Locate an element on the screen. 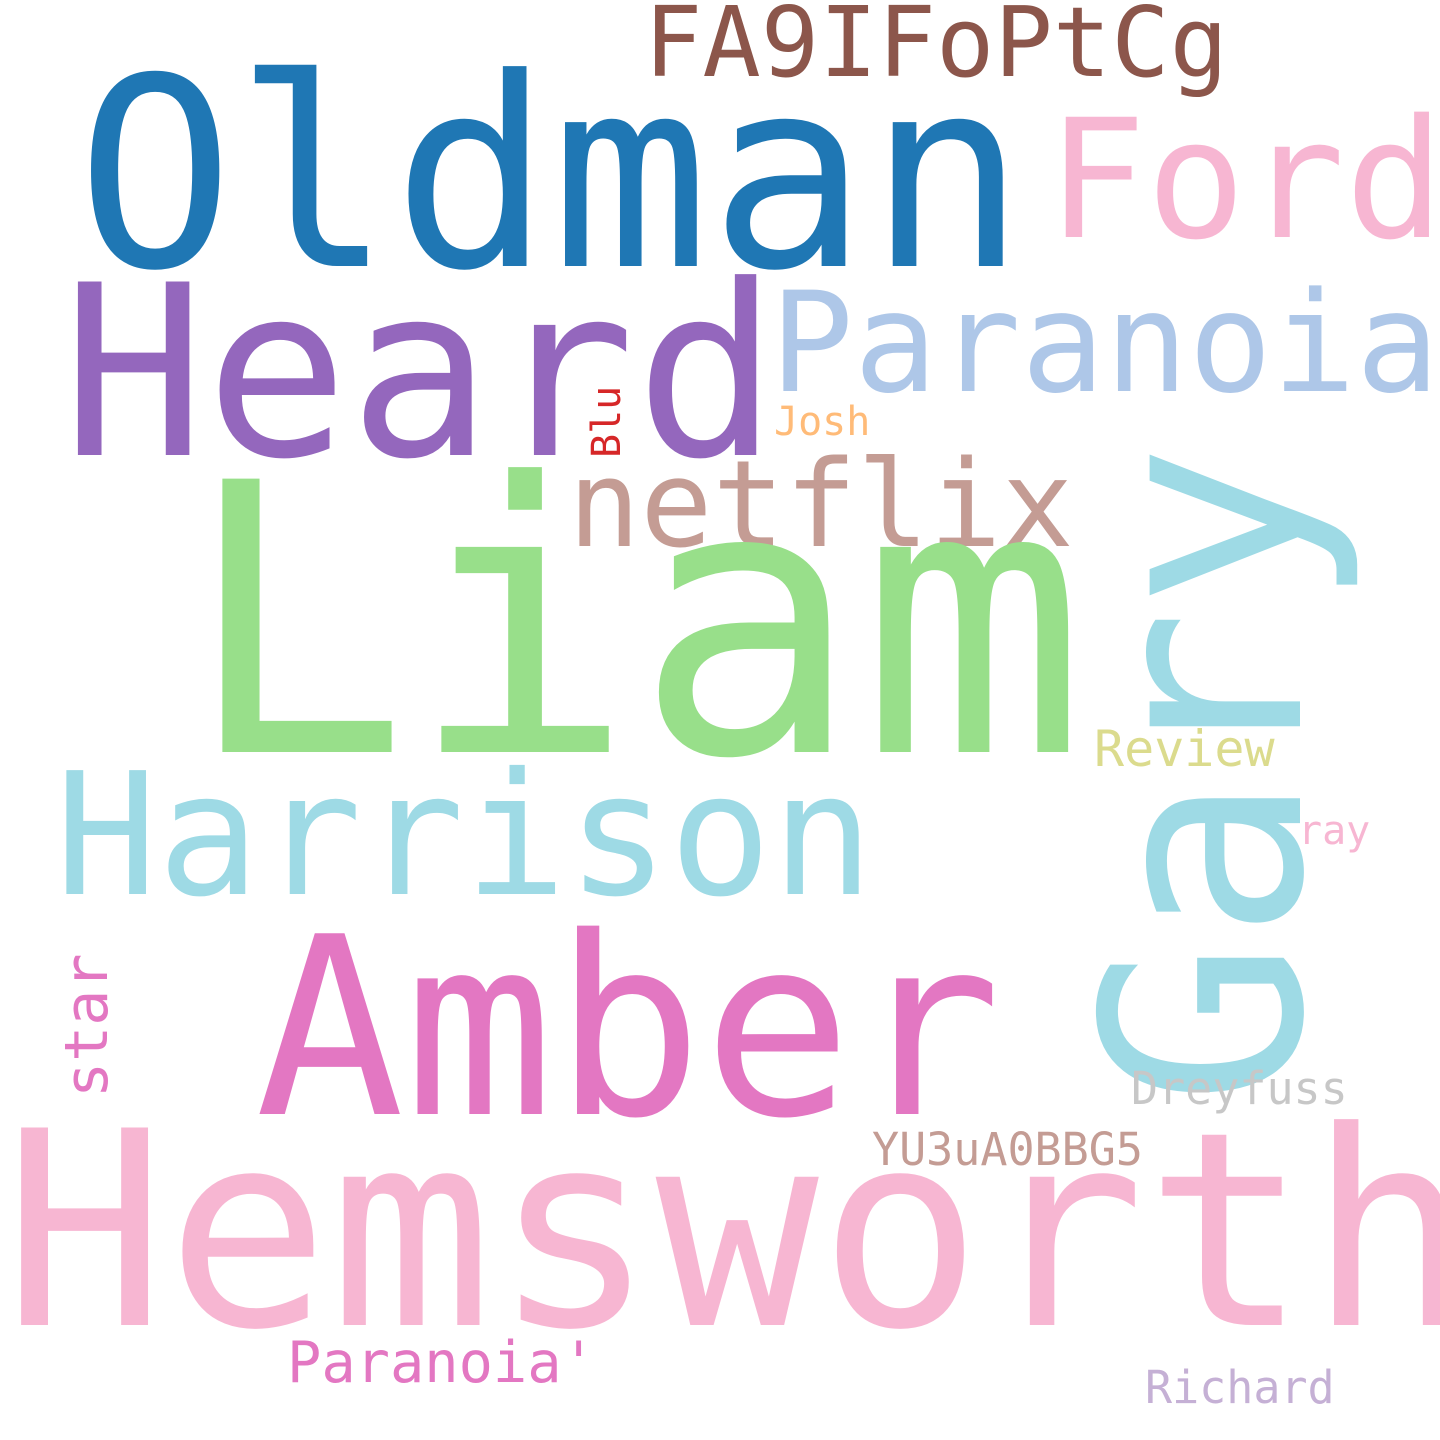 The width and height of the screenshot is (1440, 1440). word-fa9ifoptcg: FA9IFoPtCg is located at coordinates (936, 49).